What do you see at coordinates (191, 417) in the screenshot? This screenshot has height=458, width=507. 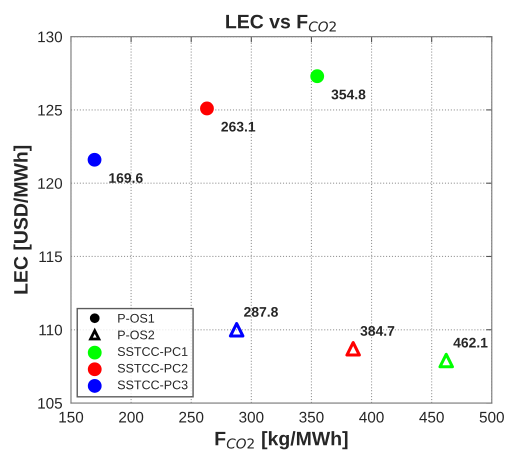 I see `x-tick-label: 250` at bounding box center [191, 417].